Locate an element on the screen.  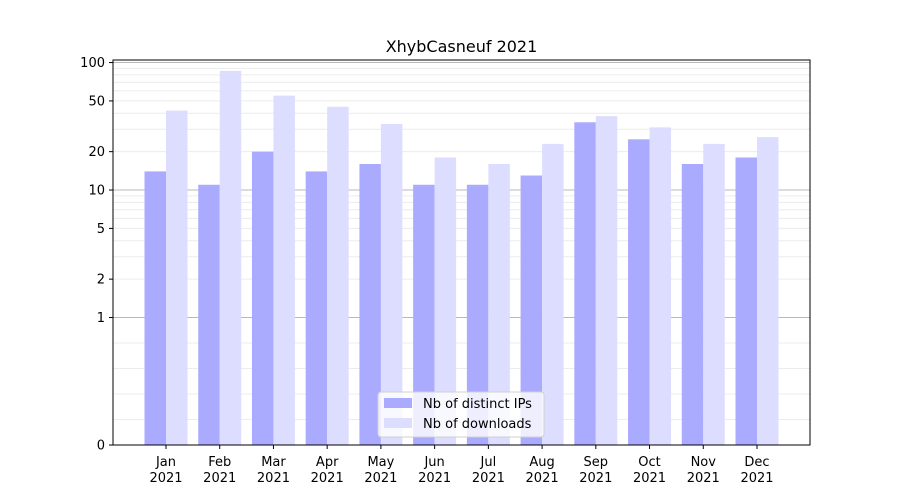
x-tick-label-month: Feb is located at coordinates (219, 462).